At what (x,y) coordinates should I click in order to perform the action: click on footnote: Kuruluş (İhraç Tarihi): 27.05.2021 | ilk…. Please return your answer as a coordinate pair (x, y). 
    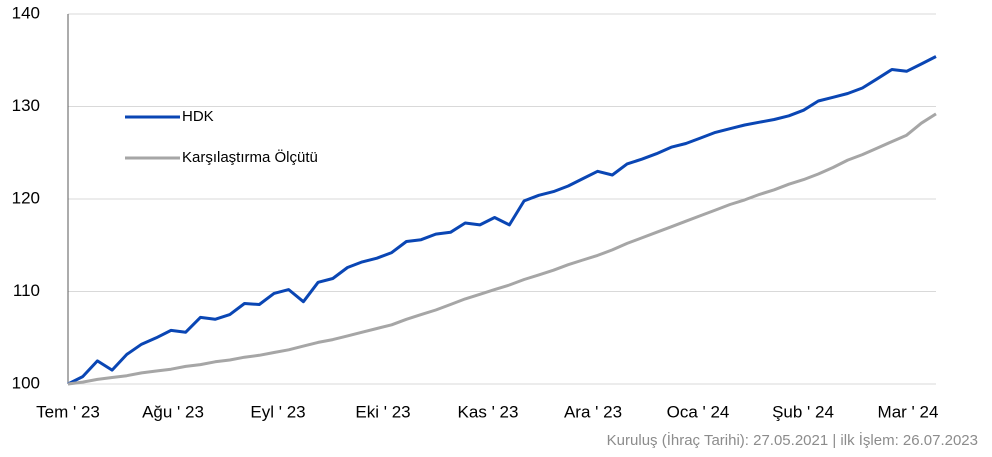
    Looking at the image, I should click on (792, 440).